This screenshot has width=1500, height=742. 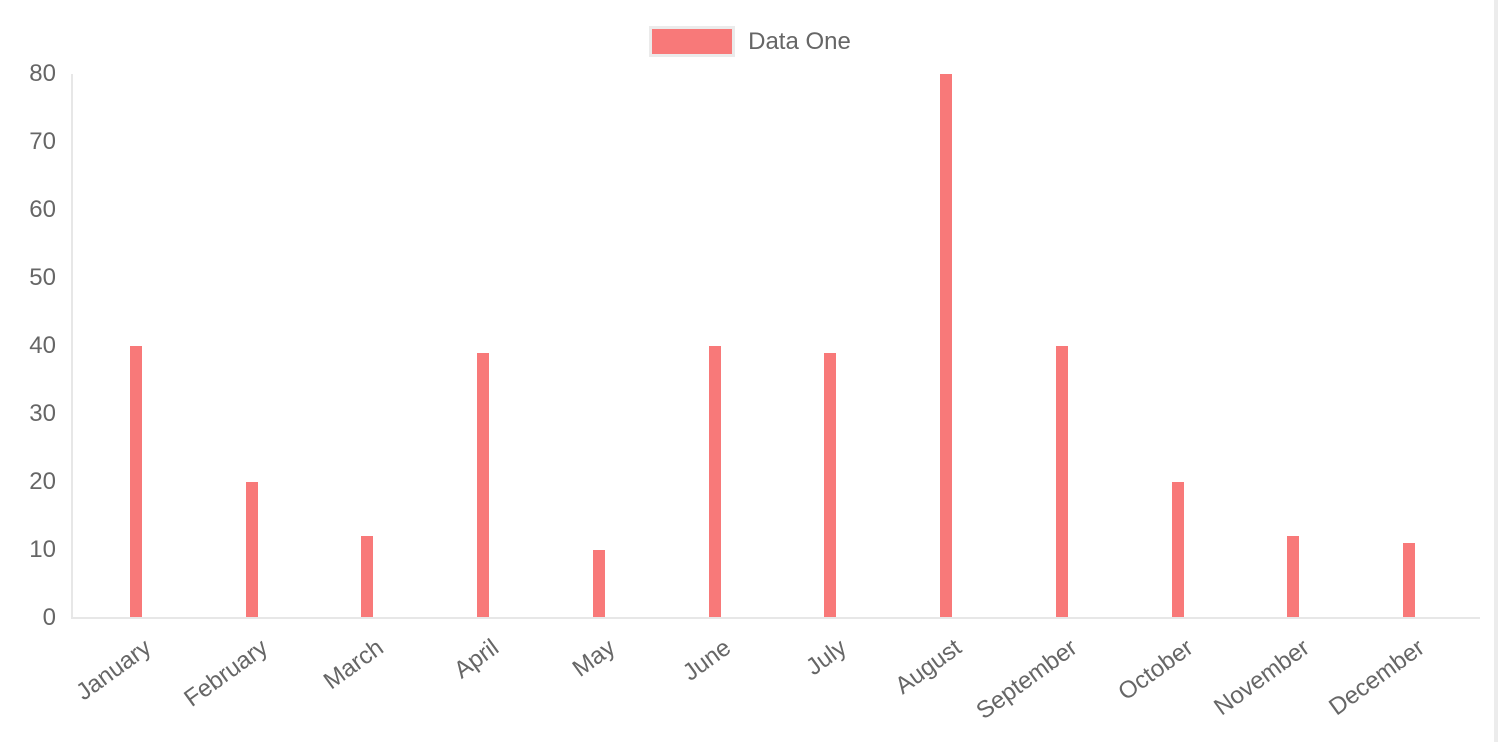 I want to click on y-tick-60: 60, so click(x=42, y=209).